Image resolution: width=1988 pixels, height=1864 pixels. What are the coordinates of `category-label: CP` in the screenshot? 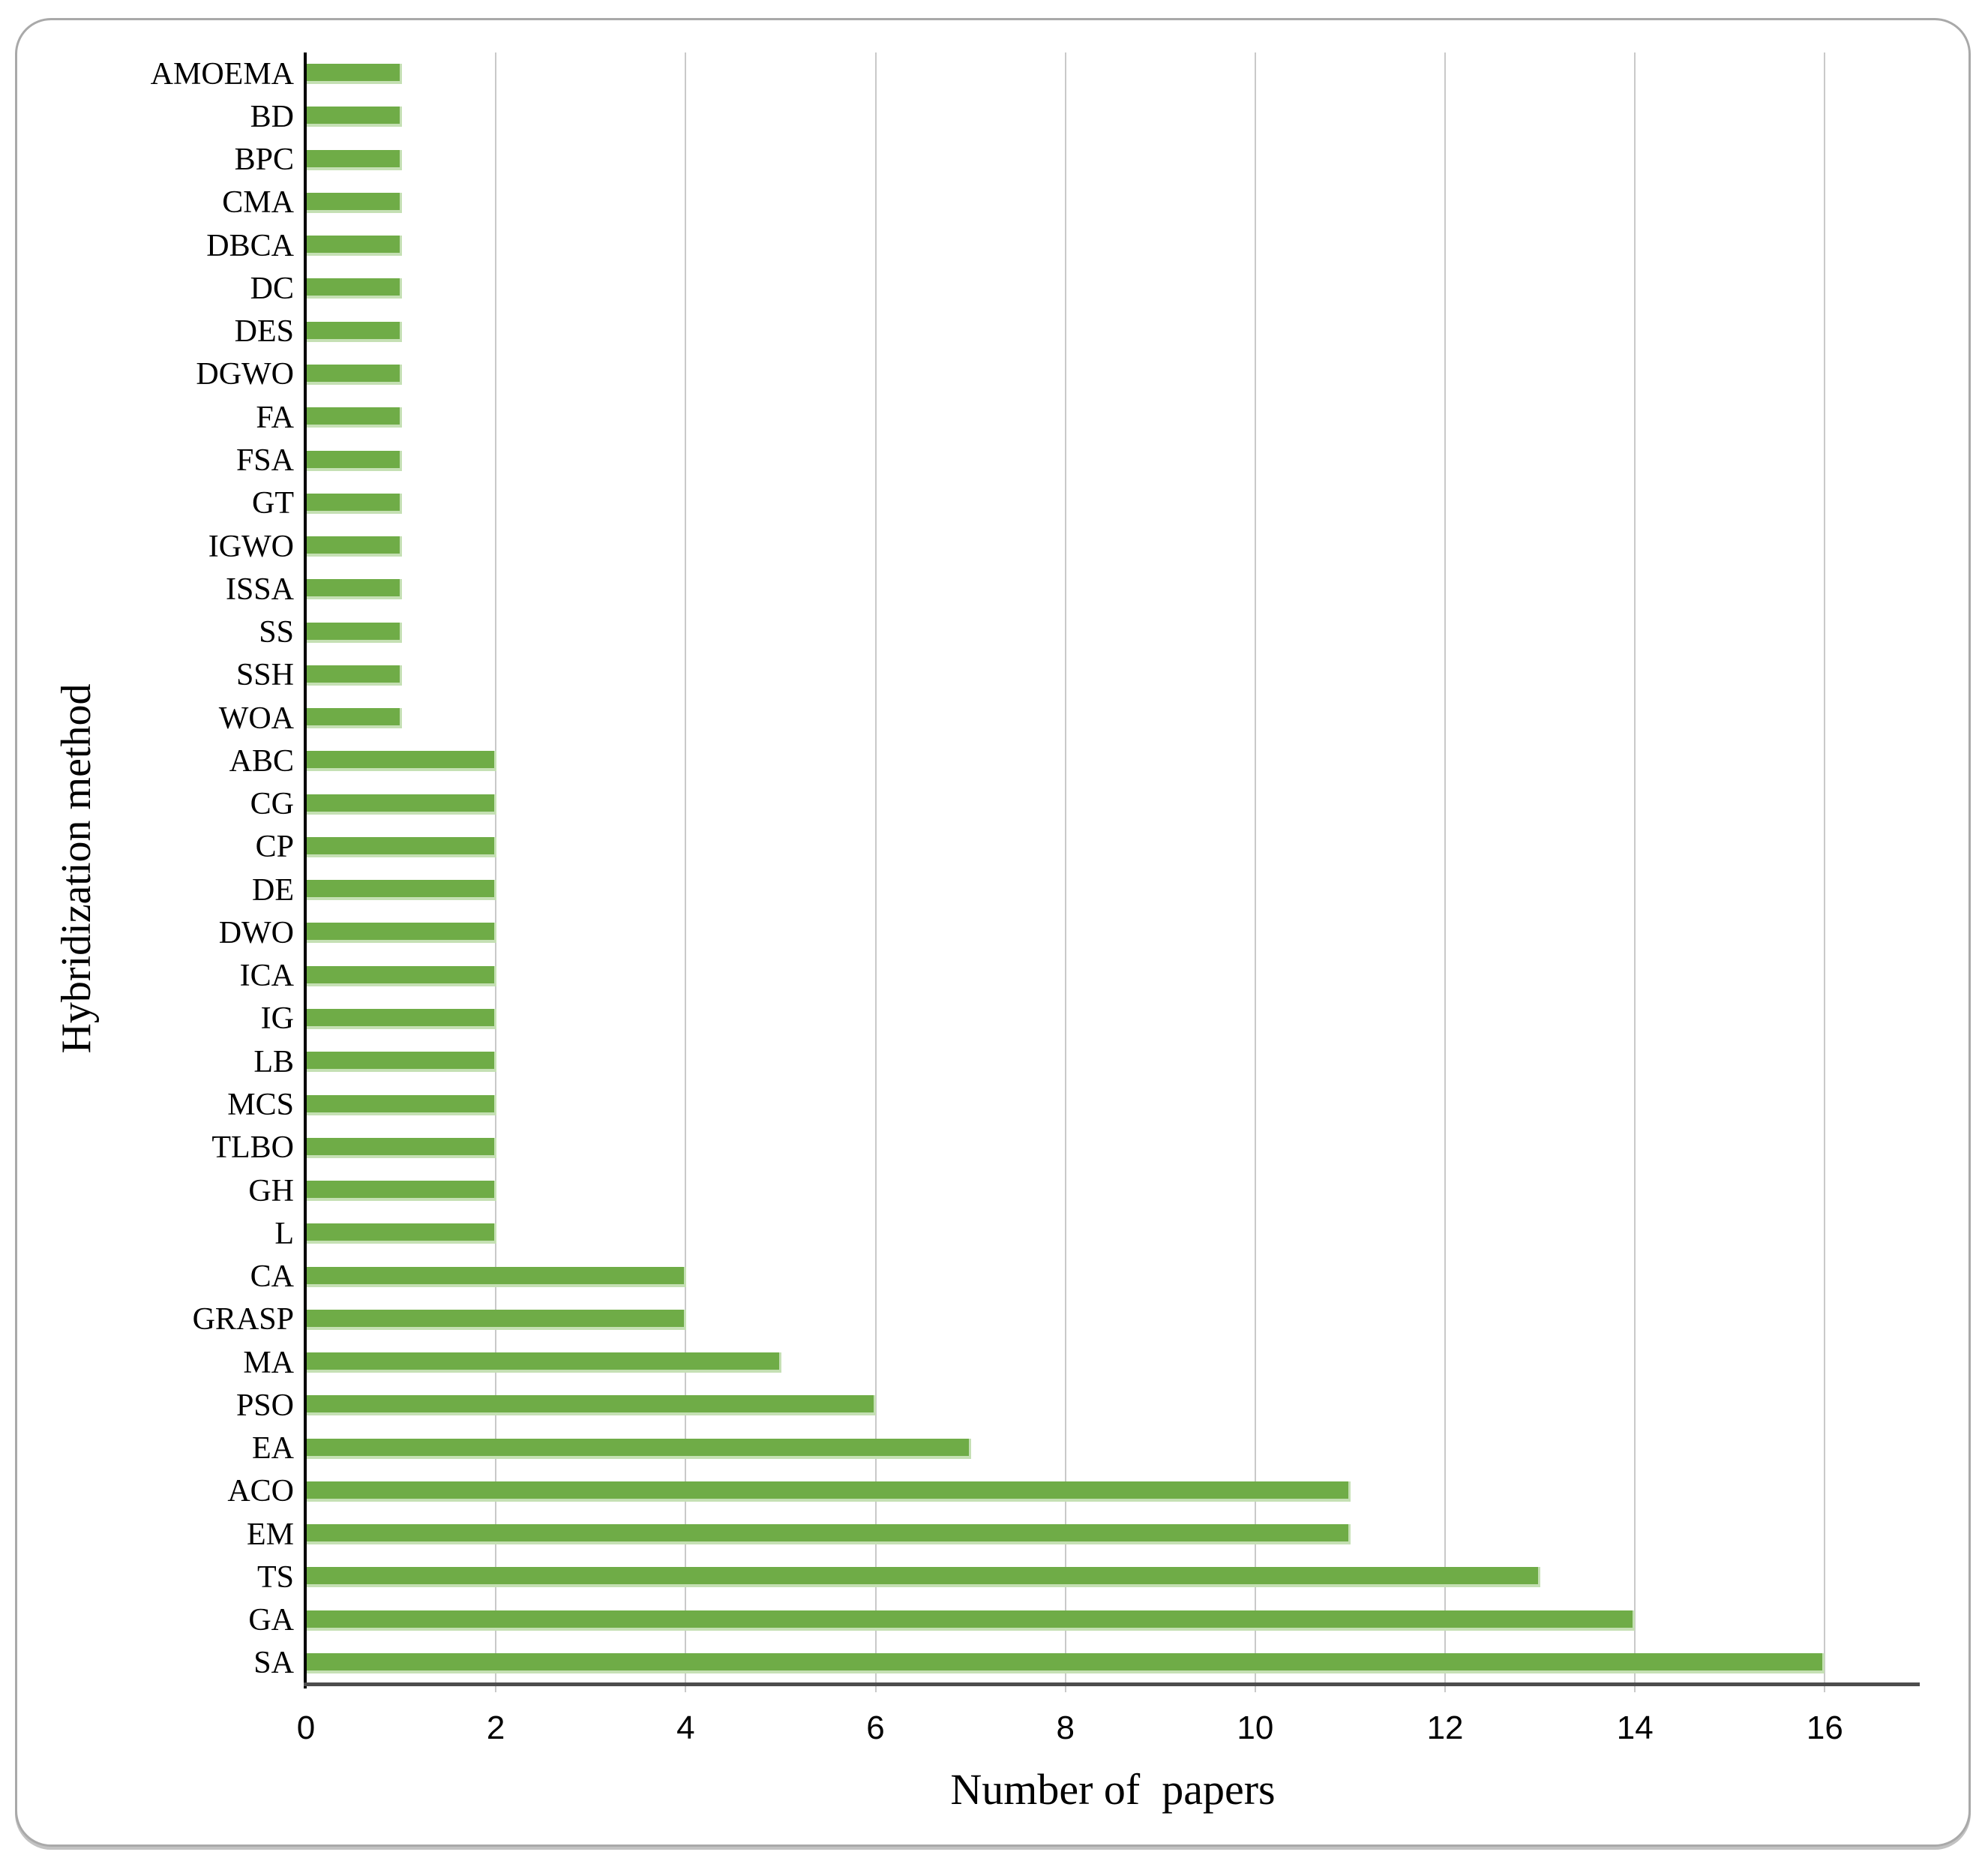 It's located at (274, 848).